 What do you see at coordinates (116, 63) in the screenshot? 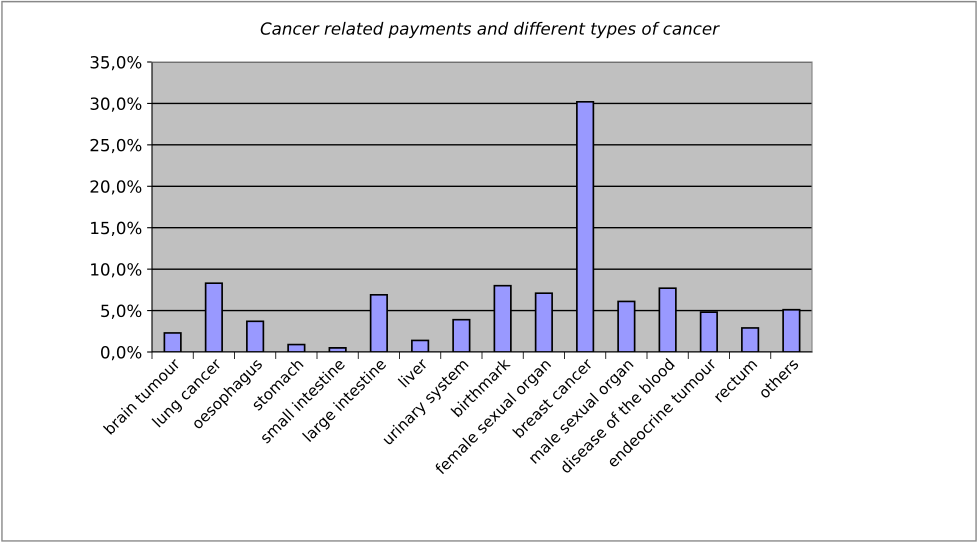
I see `y-tick-label: 35,0%` at bounding box center [116, 63].